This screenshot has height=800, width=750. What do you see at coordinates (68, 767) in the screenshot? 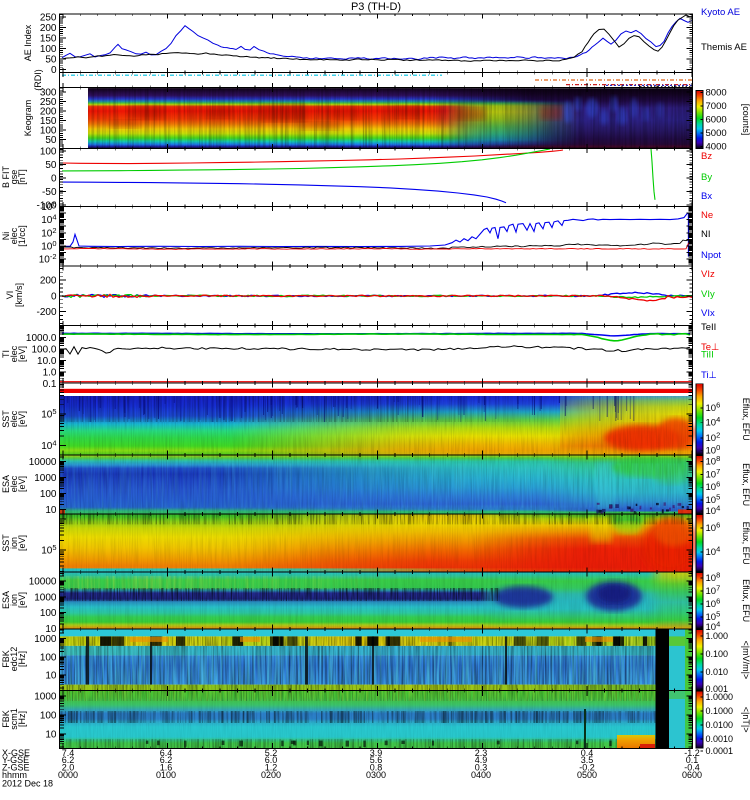
I see `svg-text: 2.0` at bounding box center [68, 767].